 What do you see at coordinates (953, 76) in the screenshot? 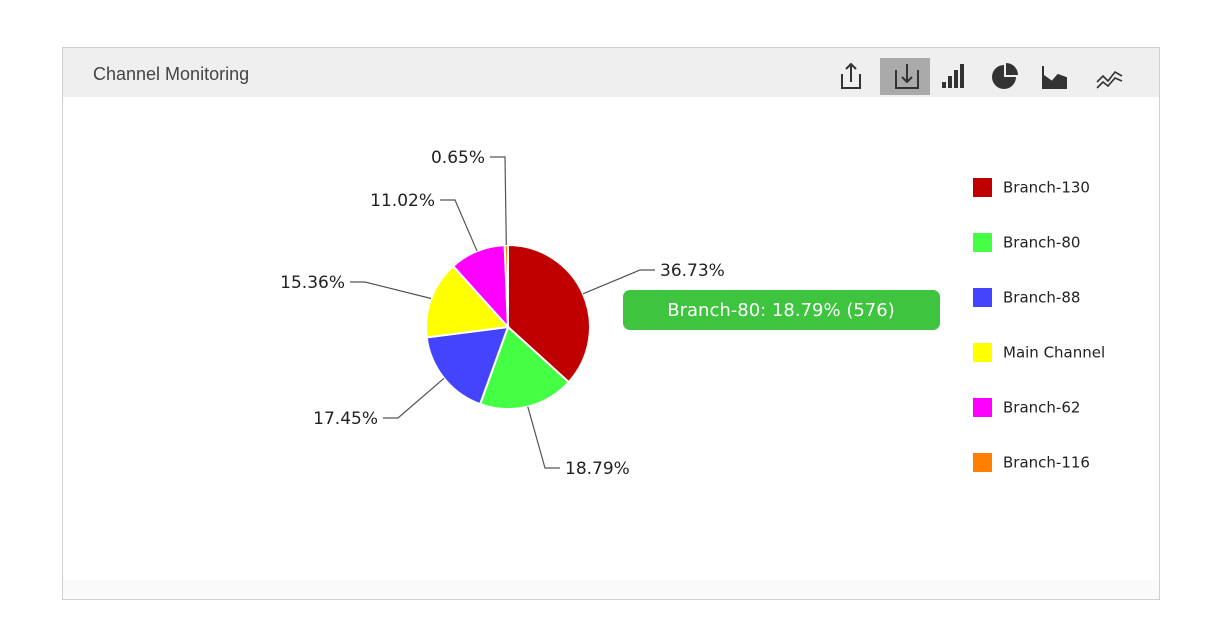
I see `bar-chart-icon` at bounding box center [953, 76].